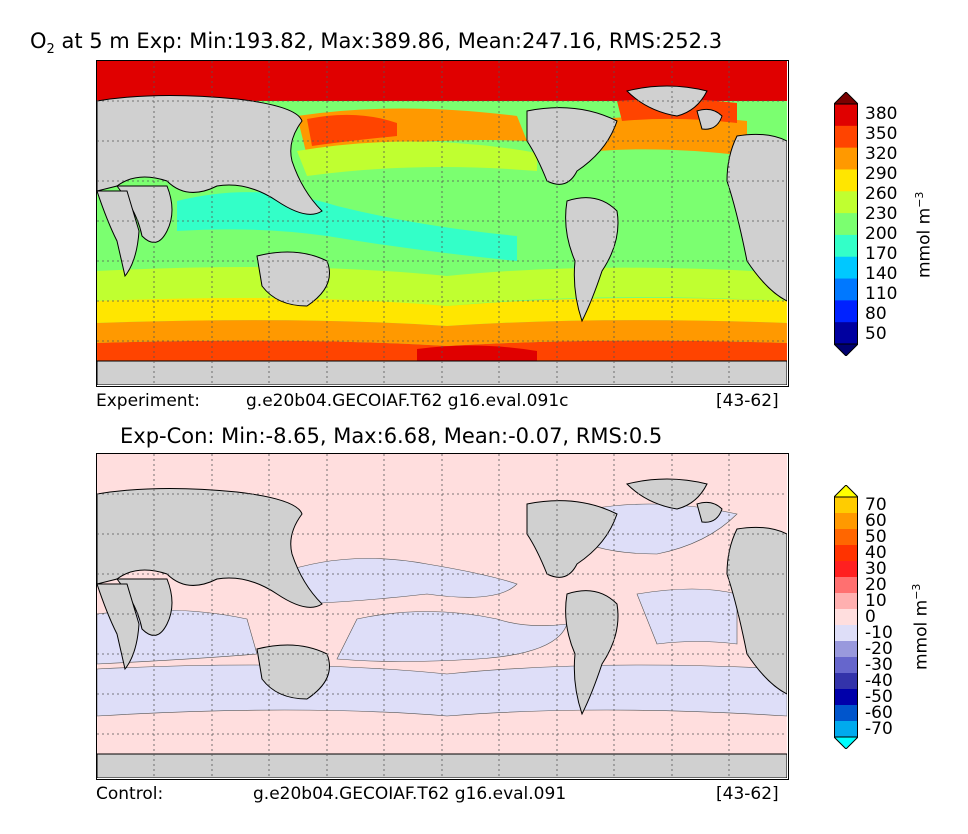 This screenshot has height=834, width=968. What do you see at coordinates (407, 401) in the screenshot?
I see `top-meta-case: g.e20b04.GECOIAF.T62 g16.eval.091c` at bounding box center [407, 401].